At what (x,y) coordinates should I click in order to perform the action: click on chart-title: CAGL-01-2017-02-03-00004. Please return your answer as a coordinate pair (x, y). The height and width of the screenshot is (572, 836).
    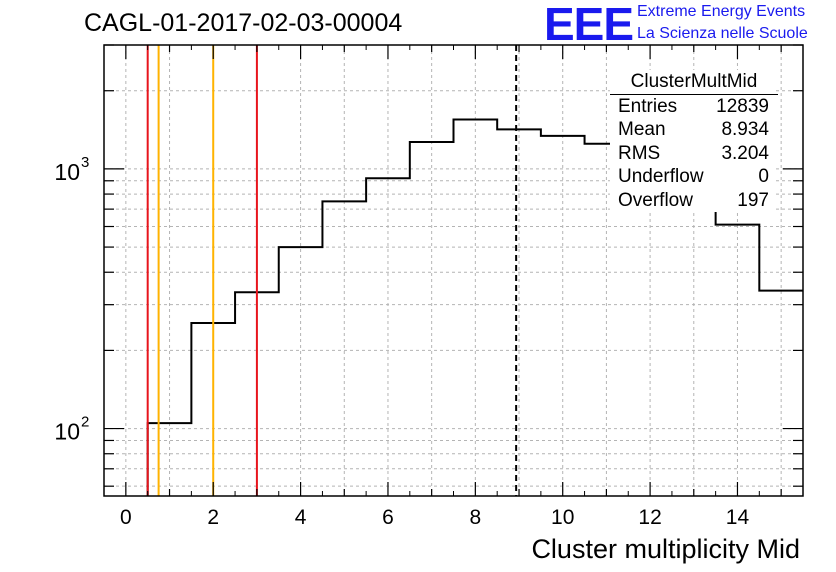
    Looking at the image, I should click on (243, 23).